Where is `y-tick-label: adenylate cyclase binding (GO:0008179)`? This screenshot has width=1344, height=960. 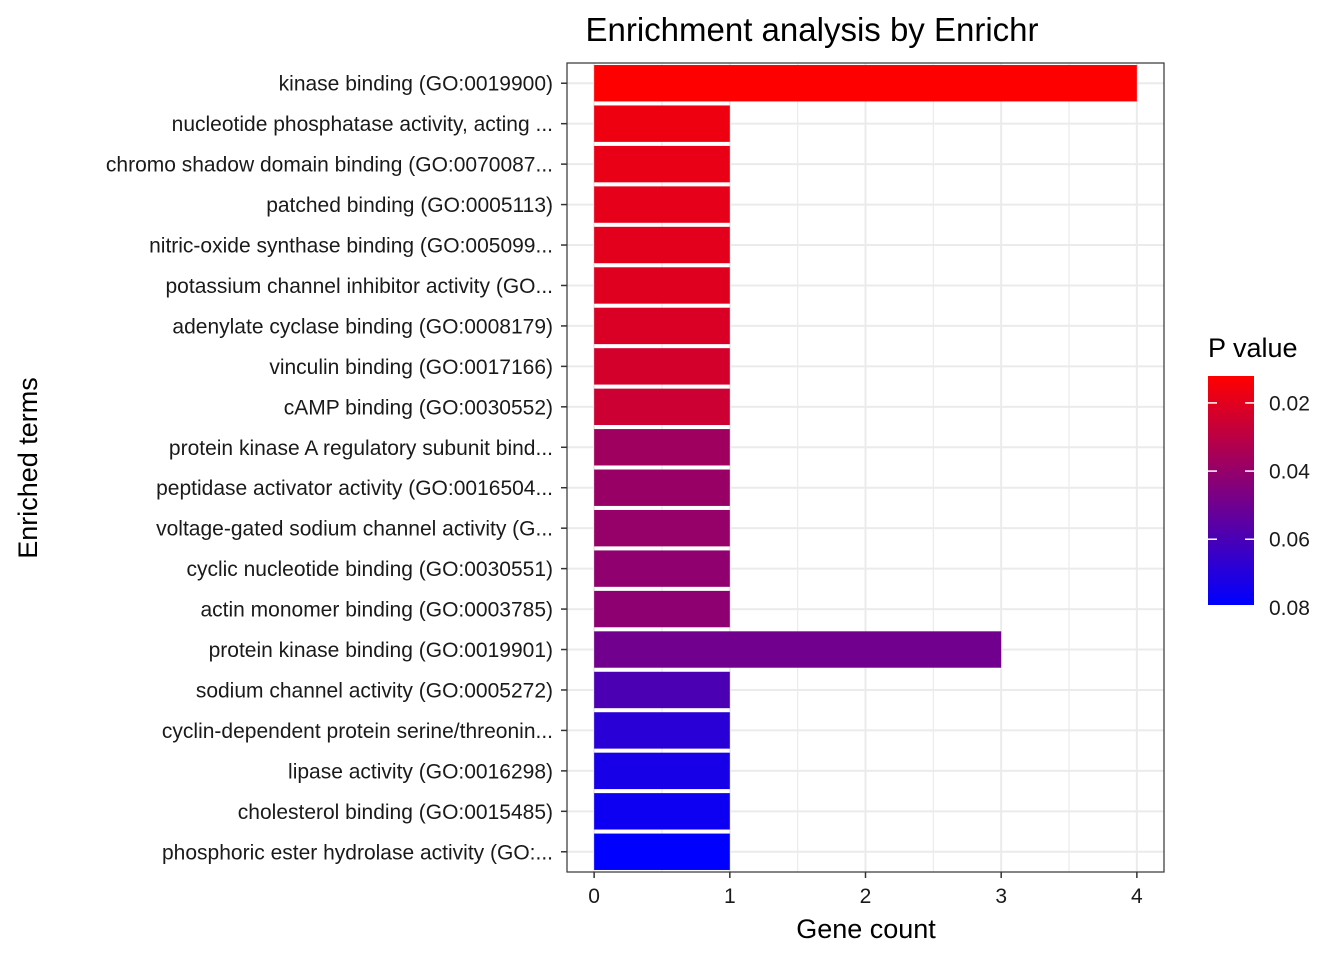 y-tick-label: adenylate cyclase binding (GO:0008179) is located at coordinates (362, 326).